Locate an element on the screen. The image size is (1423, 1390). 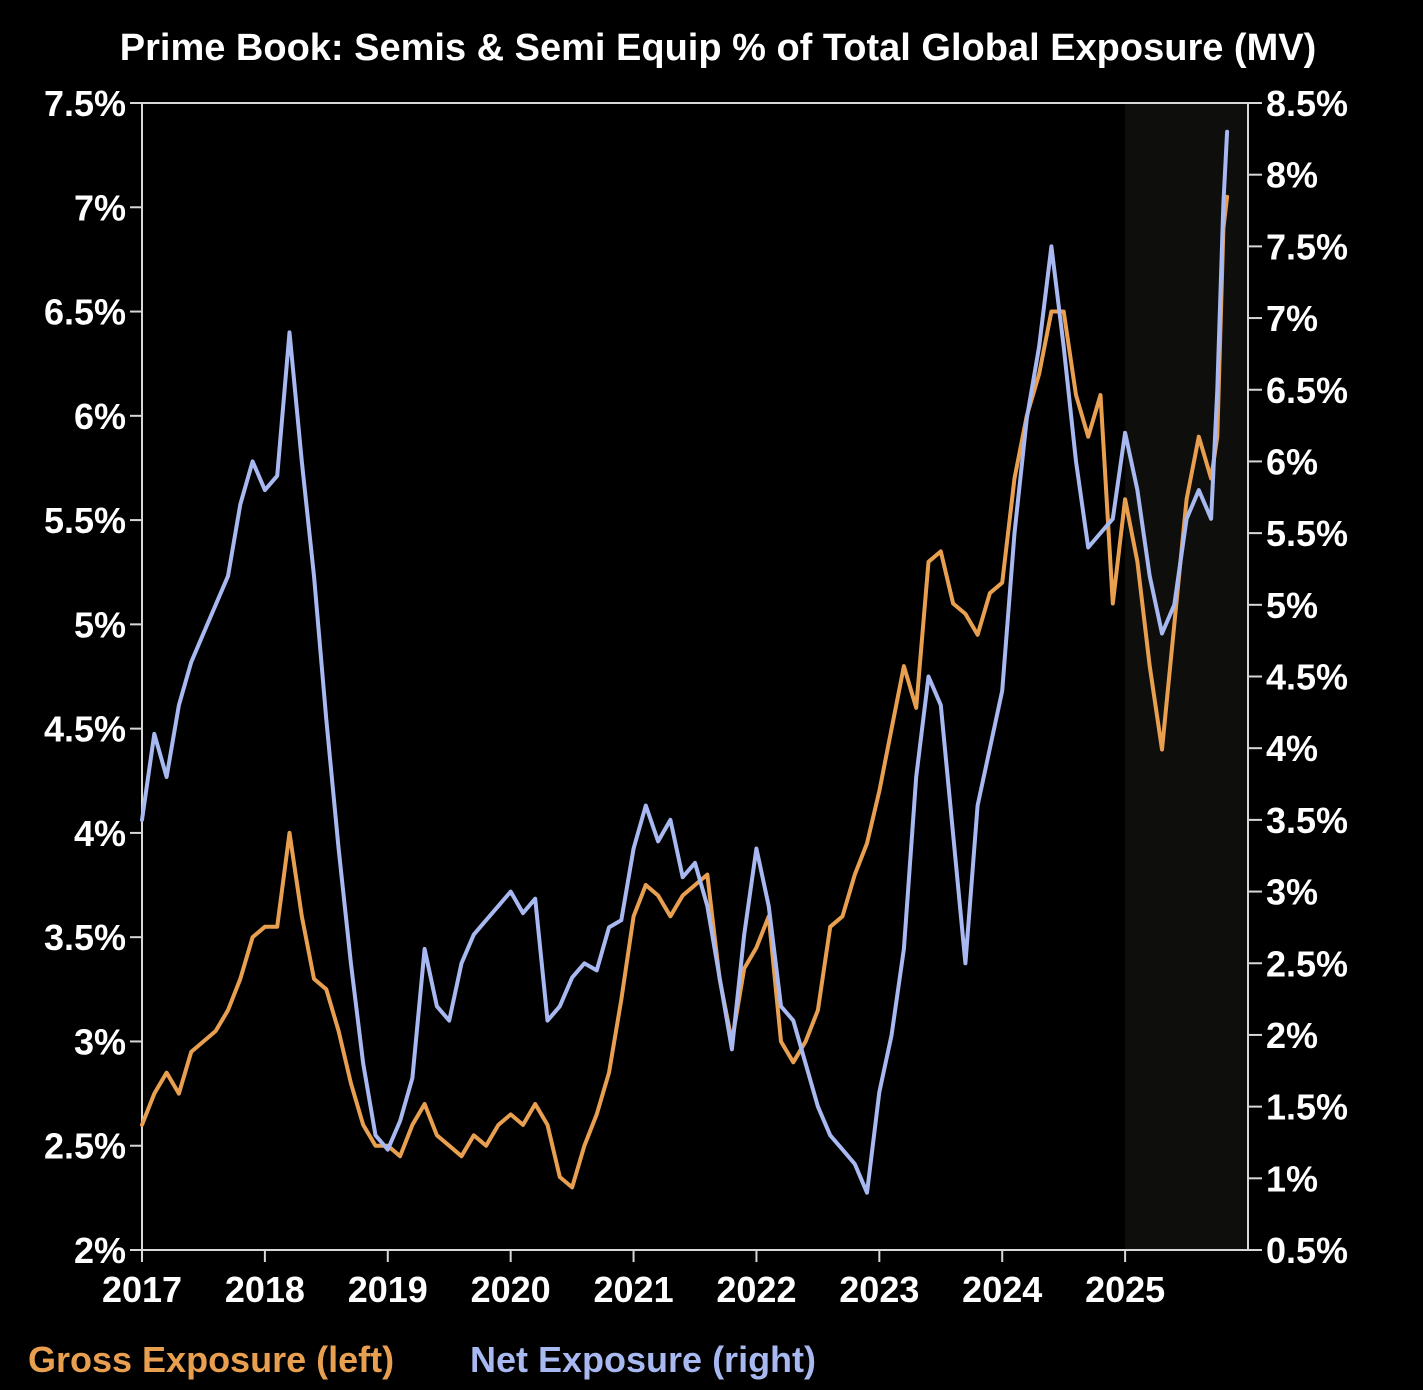
right-tick-label: 8% is located at coordinates (1292, 175).